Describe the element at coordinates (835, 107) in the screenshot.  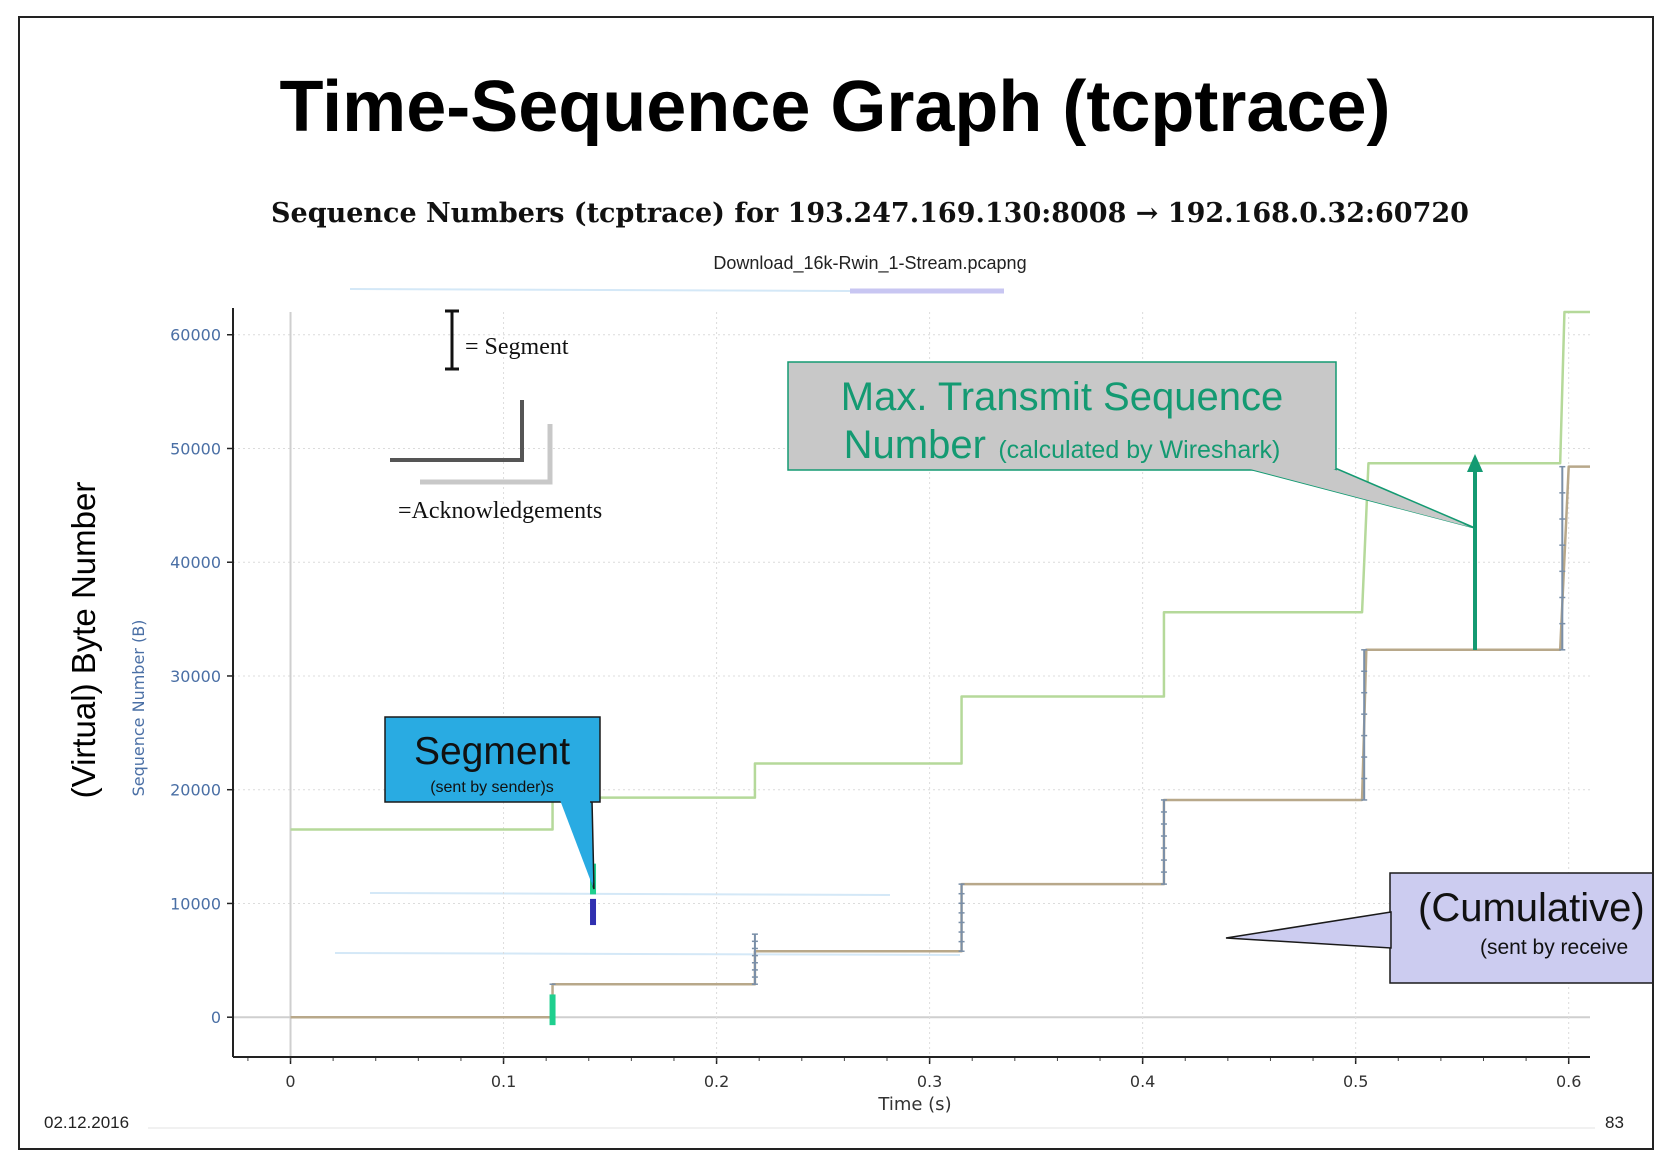
I see `slide-title: Time-Sequence Graph (tcptrace)` at that location.